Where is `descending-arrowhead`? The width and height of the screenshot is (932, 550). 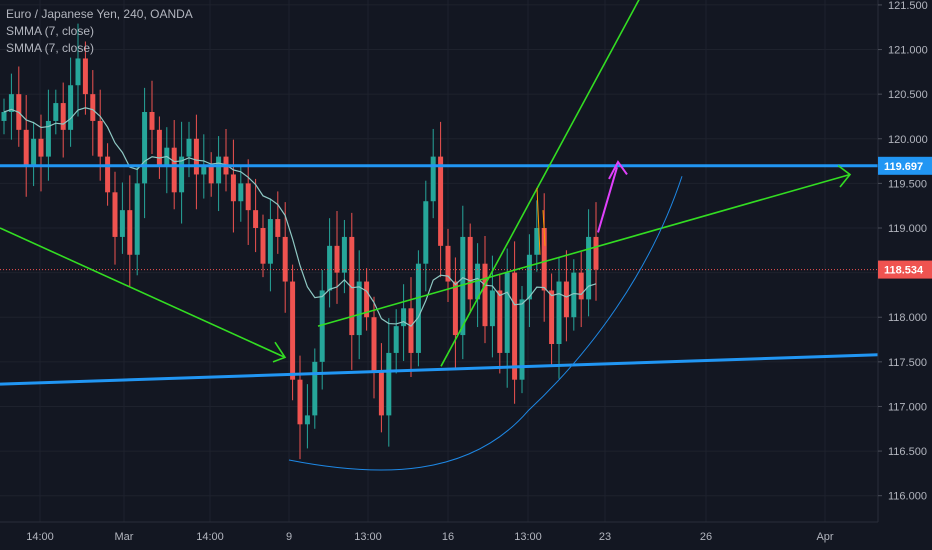 descending-arrowhead is located at coordinates (279, 352).